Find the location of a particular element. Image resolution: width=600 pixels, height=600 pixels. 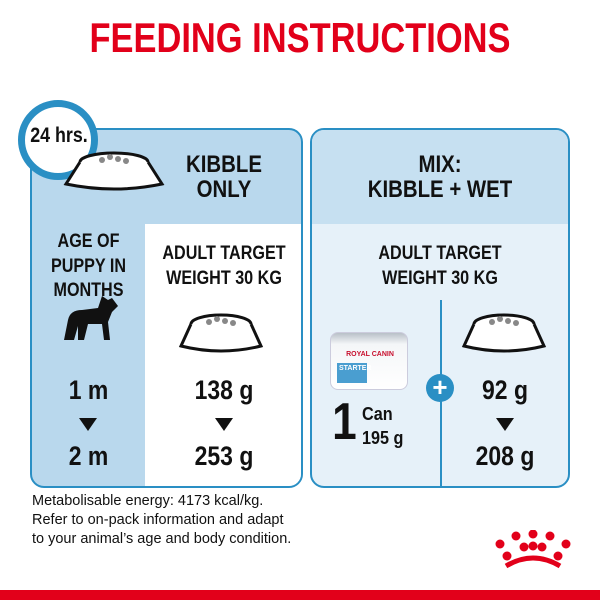

royal-canin-crown-logo is located at coordinates (533, 549).